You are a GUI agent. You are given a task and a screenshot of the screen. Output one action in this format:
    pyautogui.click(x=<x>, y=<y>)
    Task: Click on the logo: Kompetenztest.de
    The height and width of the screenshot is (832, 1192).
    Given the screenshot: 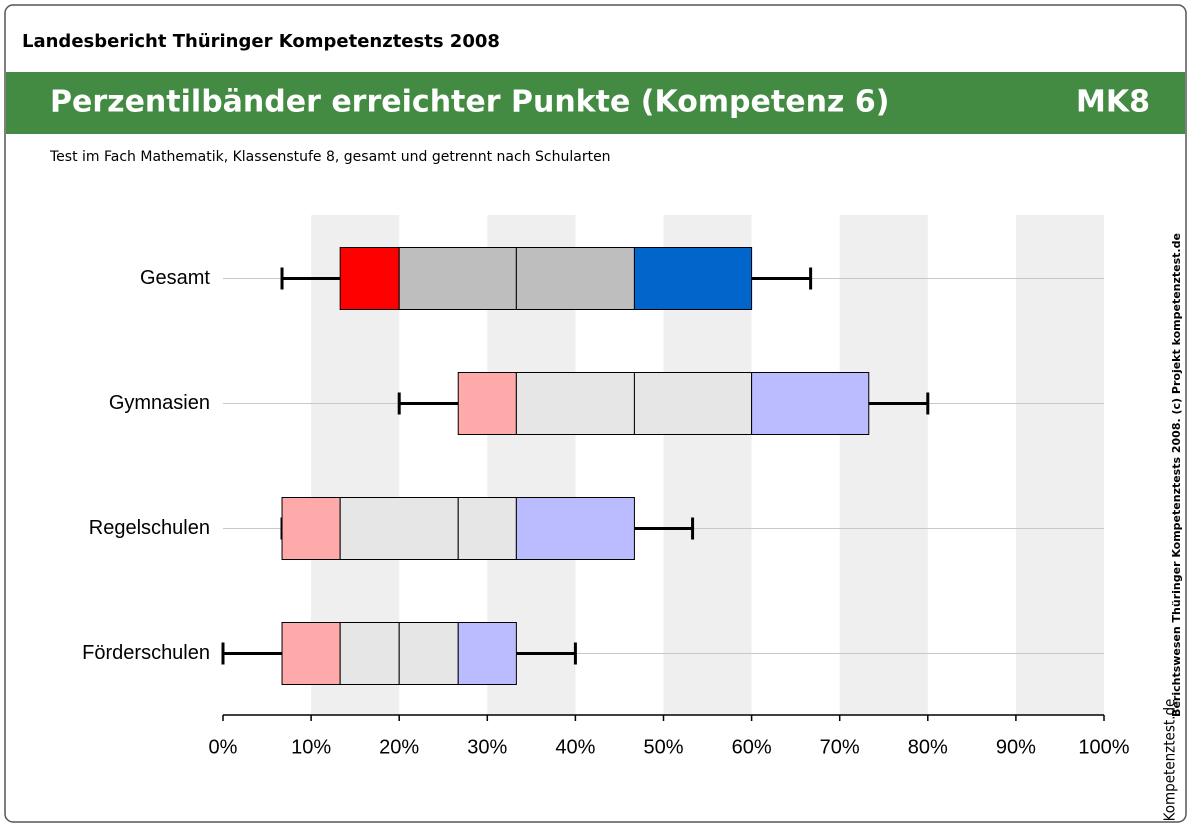 What is the action you would take?
    pyautogui.click(x=1170, y=760)
    